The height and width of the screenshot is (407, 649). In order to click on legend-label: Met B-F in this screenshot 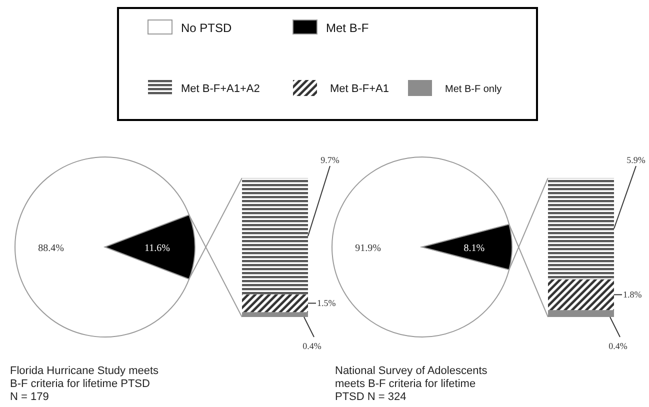, I will do `click(347, 28)`.